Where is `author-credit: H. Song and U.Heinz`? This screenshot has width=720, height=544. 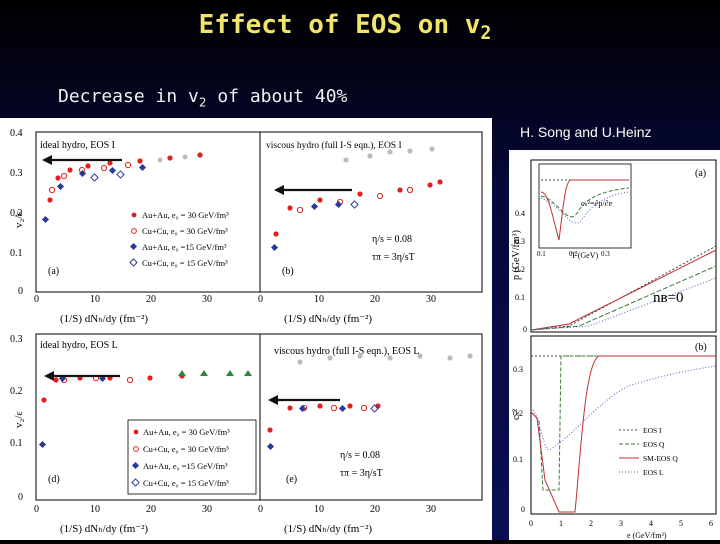
author-credit: H. Song and U.Heinz is located at coordinates (586, 132).